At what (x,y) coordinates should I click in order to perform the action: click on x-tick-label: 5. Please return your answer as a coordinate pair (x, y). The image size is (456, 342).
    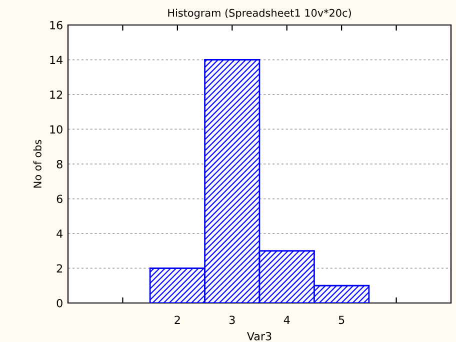
    Looking at the image, I should click on (341, 320).